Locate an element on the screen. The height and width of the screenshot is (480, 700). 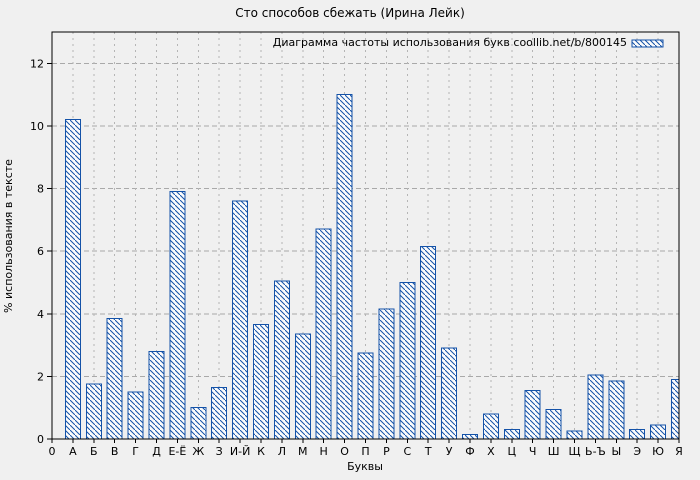
x-tick-label: С is located at coordinates (407, 451).